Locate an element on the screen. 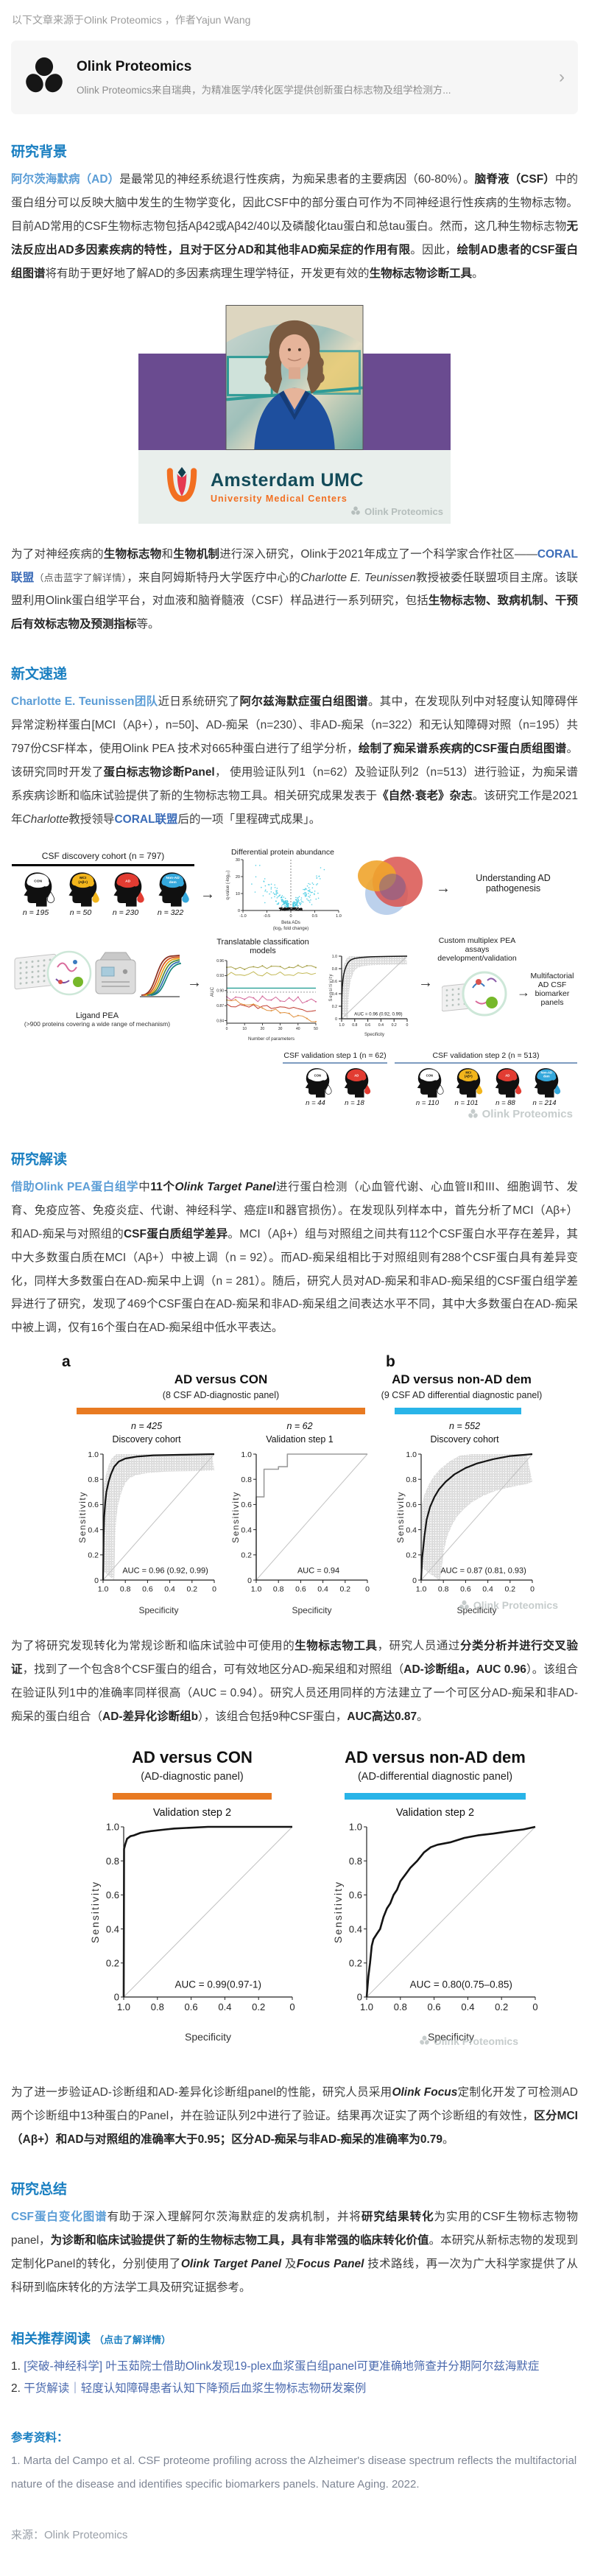 The width and height of the screenshot is (589, 2576). svg-text: -0.5 is located at coordinates (267, 917).